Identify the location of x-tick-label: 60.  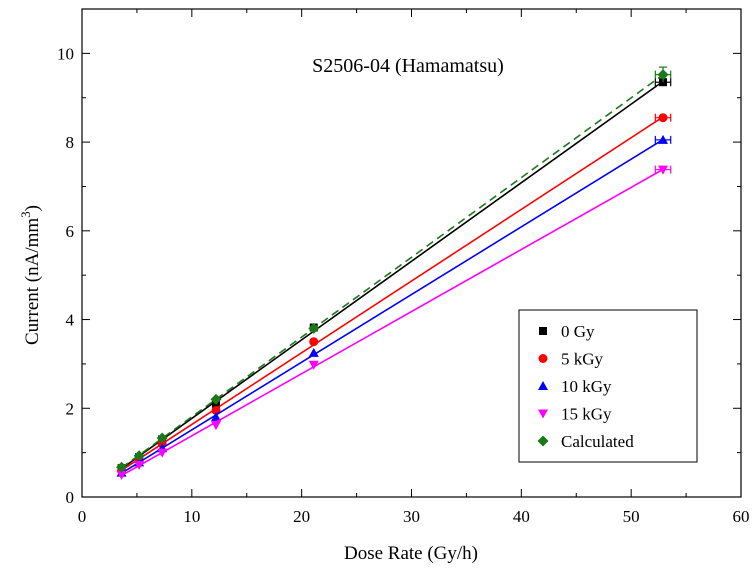
(741, 516).